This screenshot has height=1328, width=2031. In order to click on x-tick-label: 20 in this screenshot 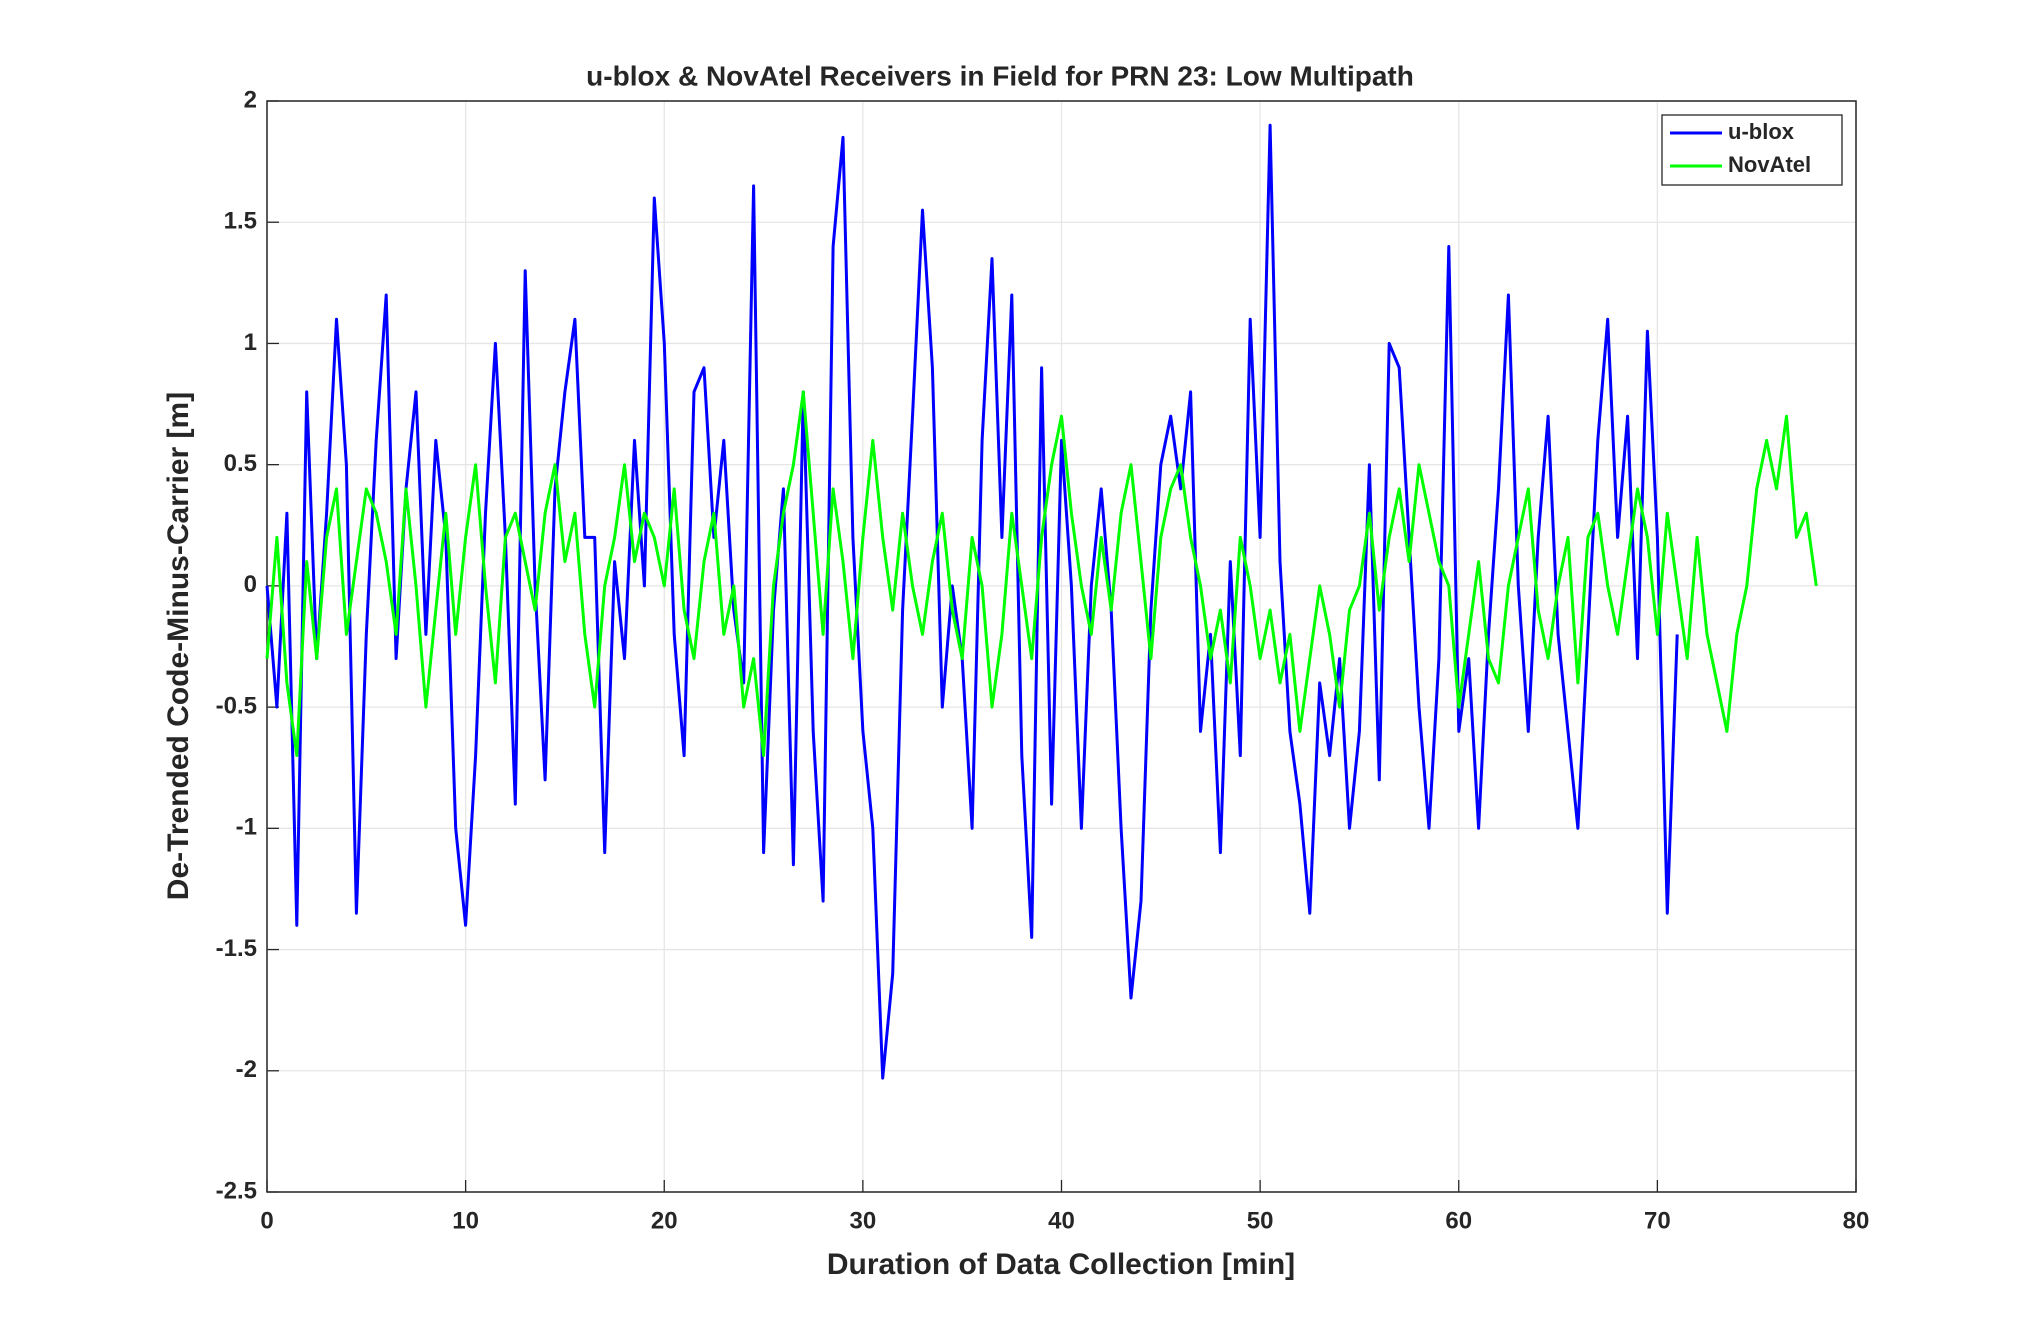, I will do `click(664, 1220)`.